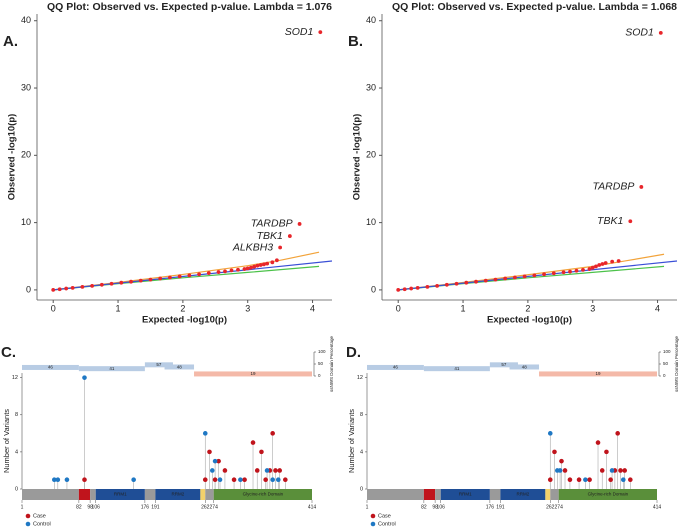 The width and height of the screenshot is (685, 527). I want to click on track-bar-label: 19, so click(599, 373).